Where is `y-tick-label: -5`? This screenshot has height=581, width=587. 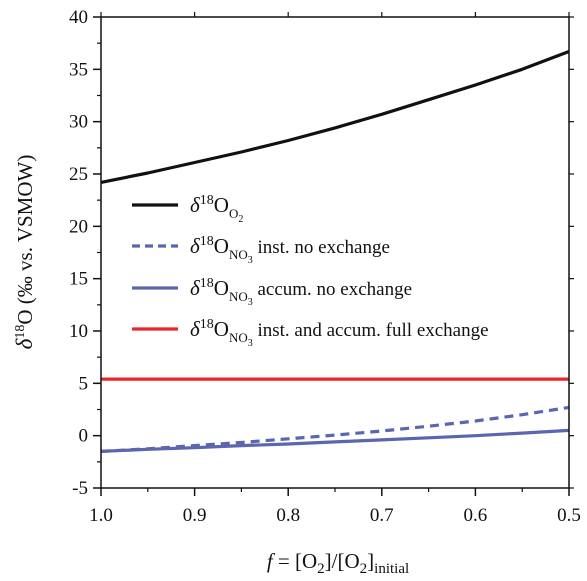
y-tick-label: -5 is located at coordinates (80, 488).